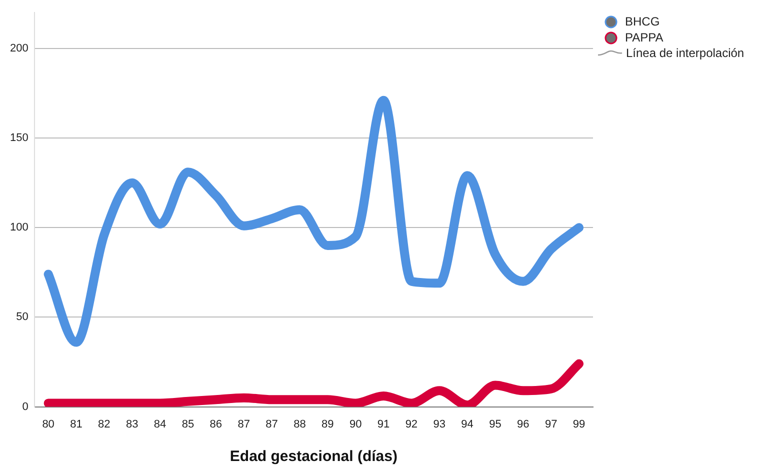 Image resolution: width=758 pixels, height=470 pixels. What do you see at coordinates (355, 424) in the screenshot?
I see `x-tick-label: 90` at bounding box center [355, 424].